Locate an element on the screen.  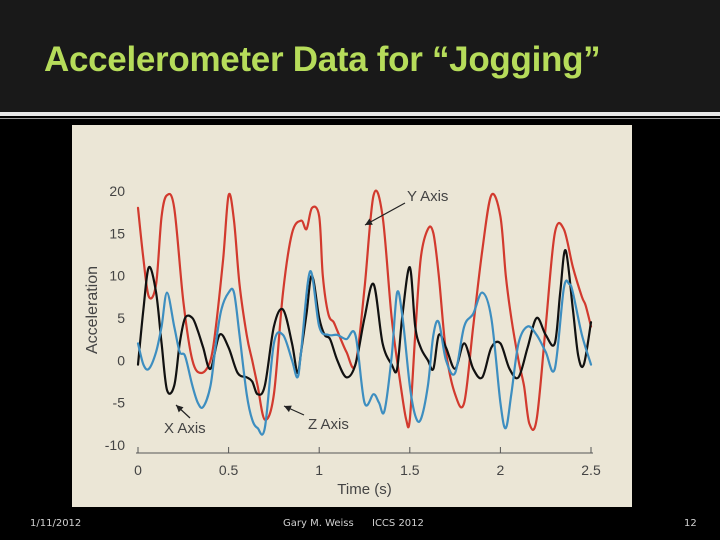
x-tick-label: 2.5 is located at coordinates (591, 470).